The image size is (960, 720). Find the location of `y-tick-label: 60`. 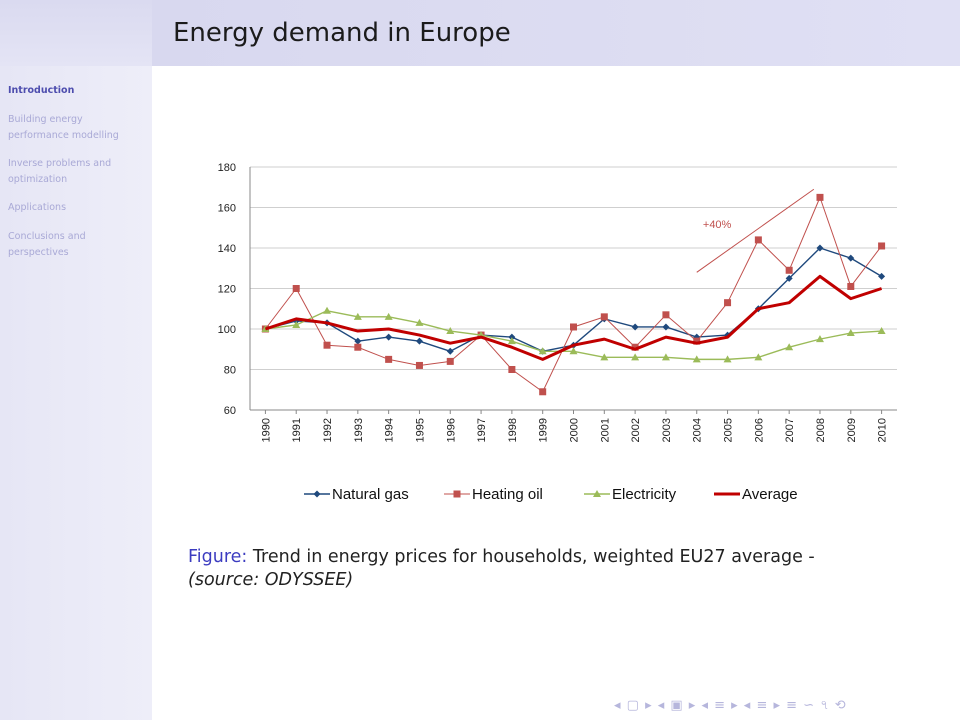

y-tick-label: 60 is located at coordinates (230, 411).